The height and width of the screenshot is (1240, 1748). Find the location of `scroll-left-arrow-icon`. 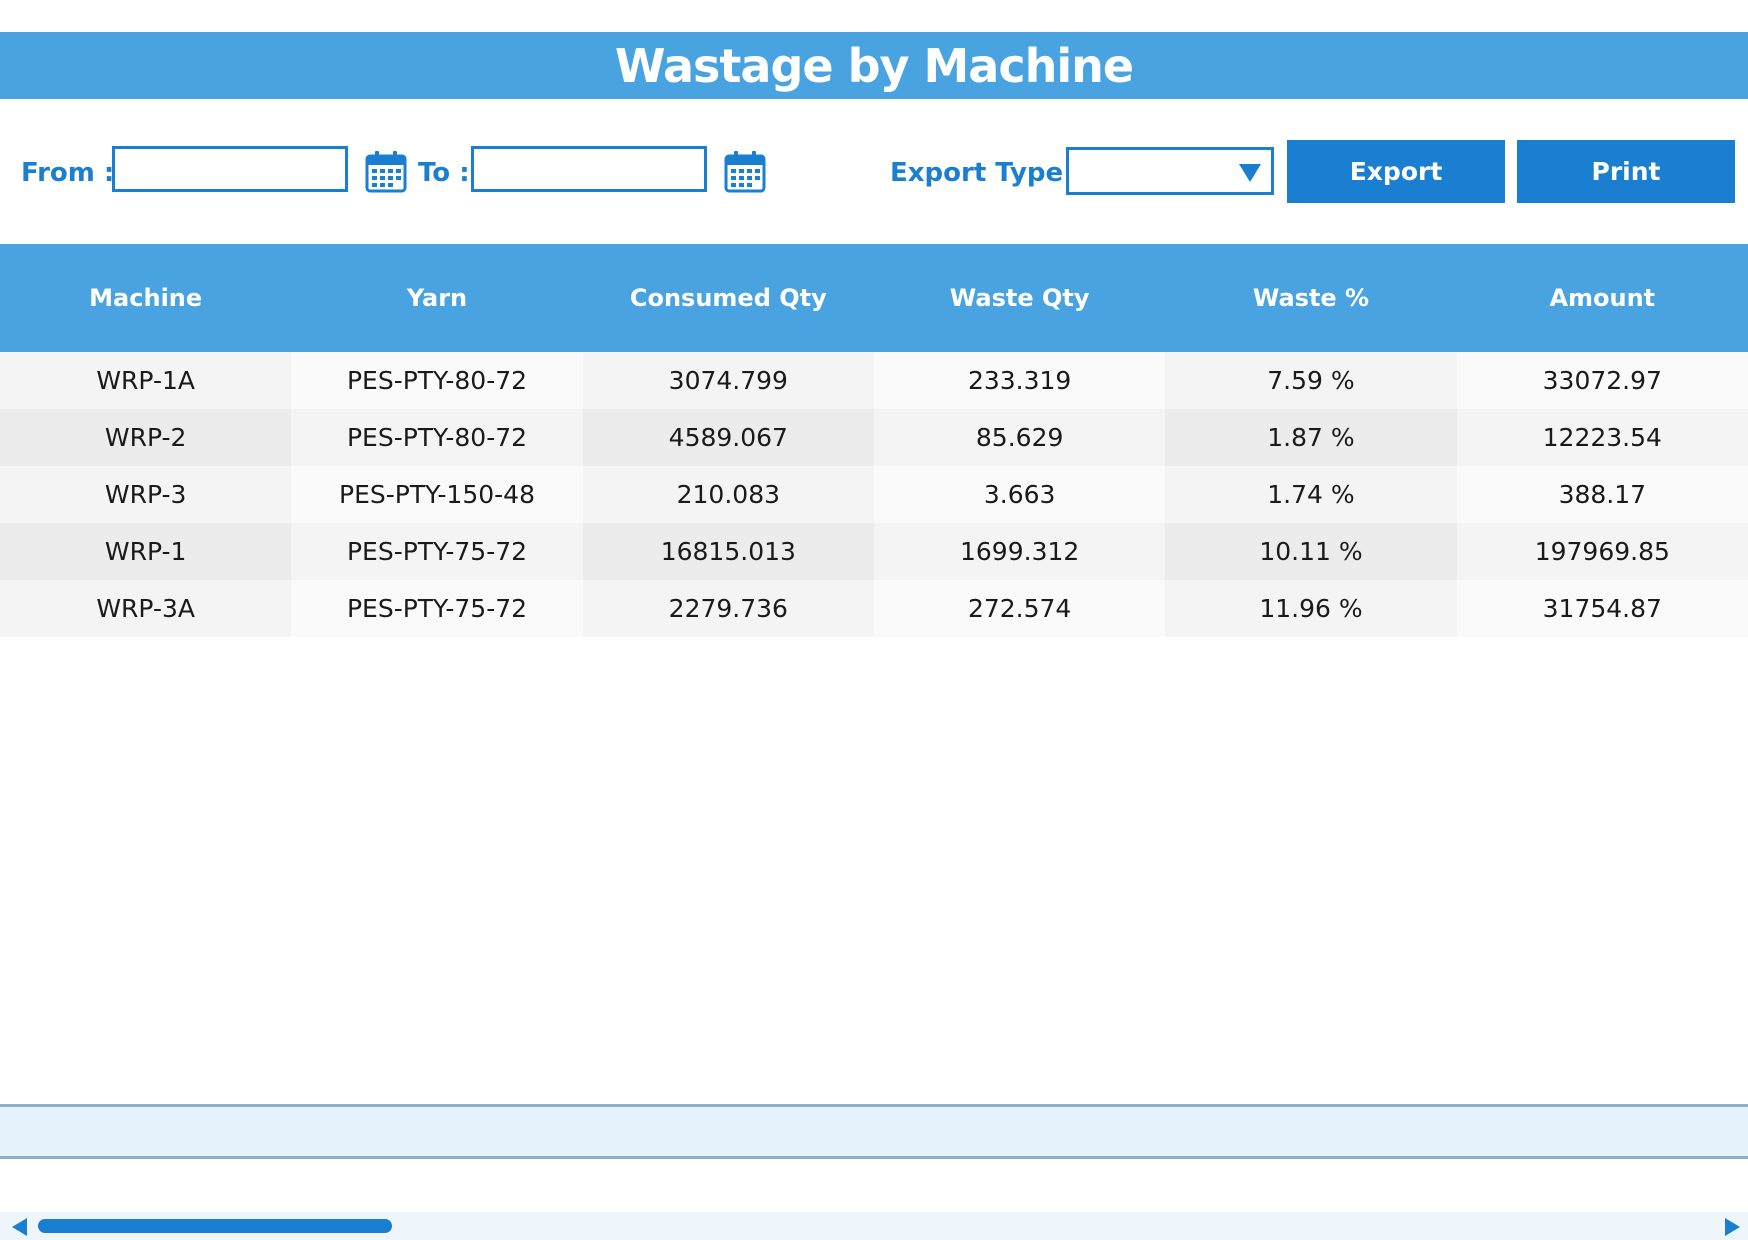

scroll-left-arrow-icon is located at coordinates (19, 1227).